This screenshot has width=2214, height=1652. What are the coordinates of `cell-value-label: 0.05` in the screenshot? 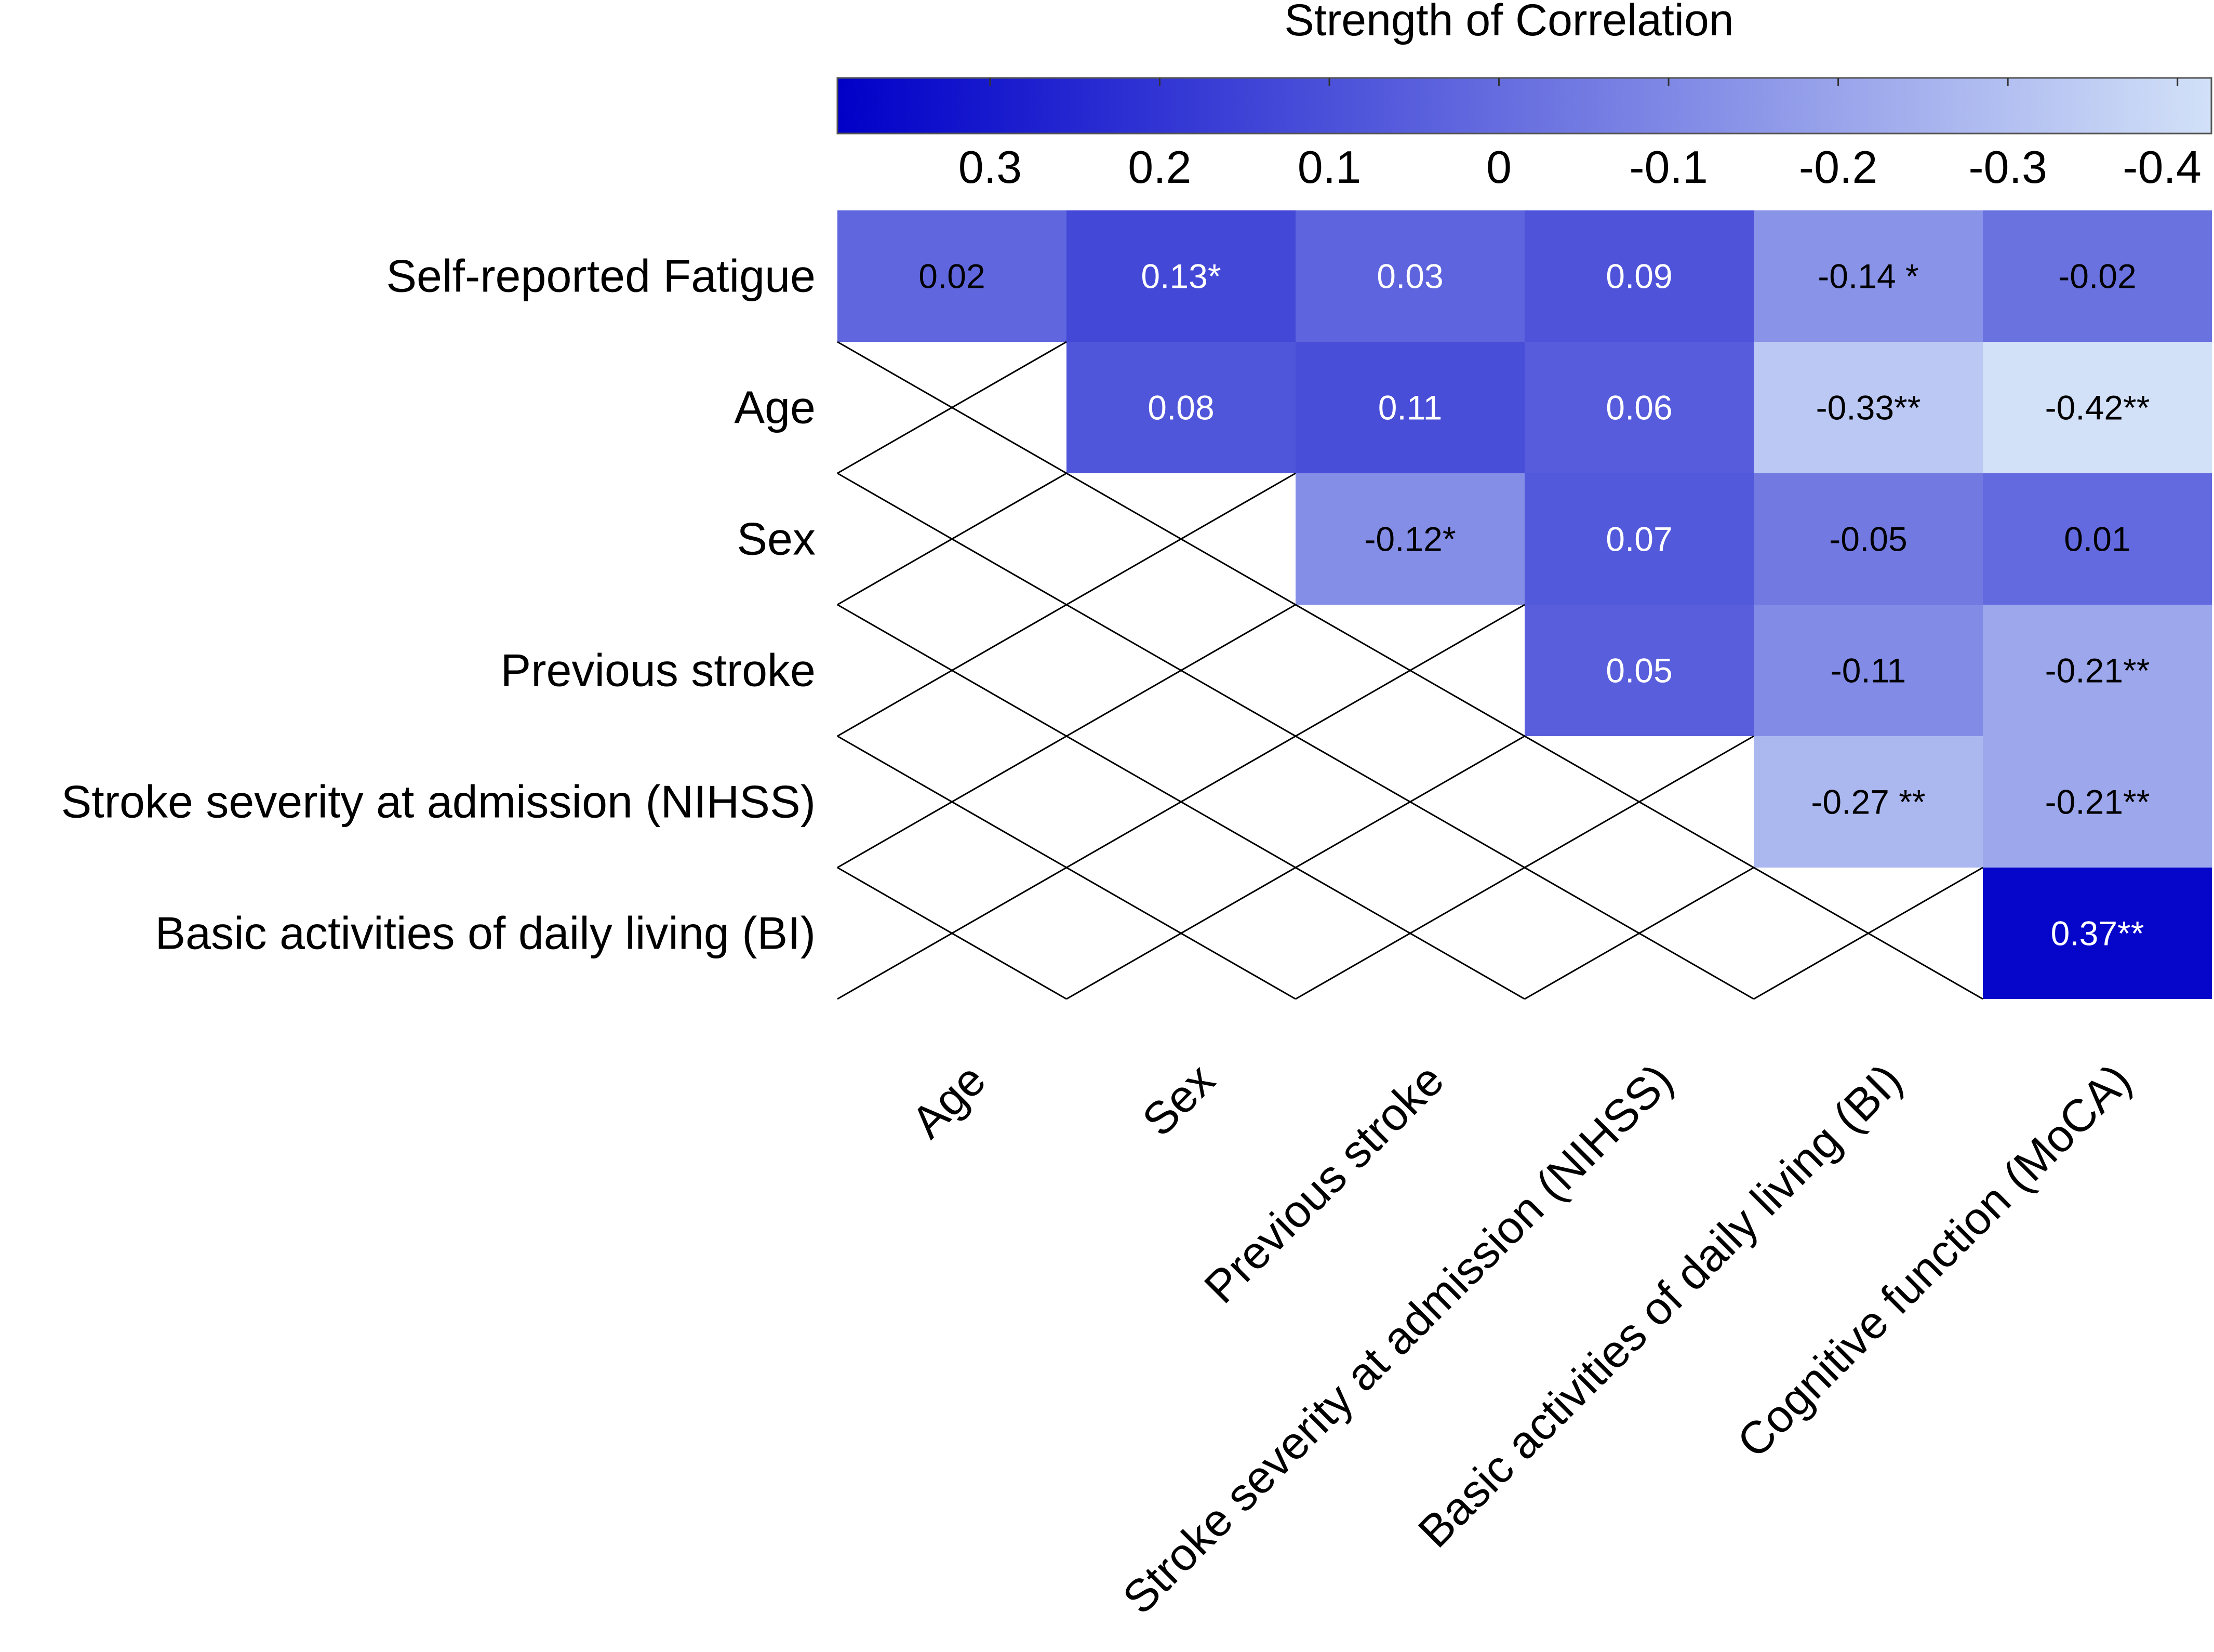 It's located at (1639, 670).